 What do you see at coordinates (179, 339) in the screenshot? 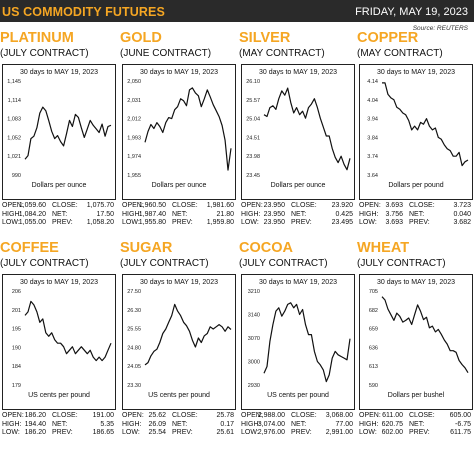
I see `chart-svg: 27.50 26.30 25.55 24.80 24.05 23.30` at bounding box center [179, 339].